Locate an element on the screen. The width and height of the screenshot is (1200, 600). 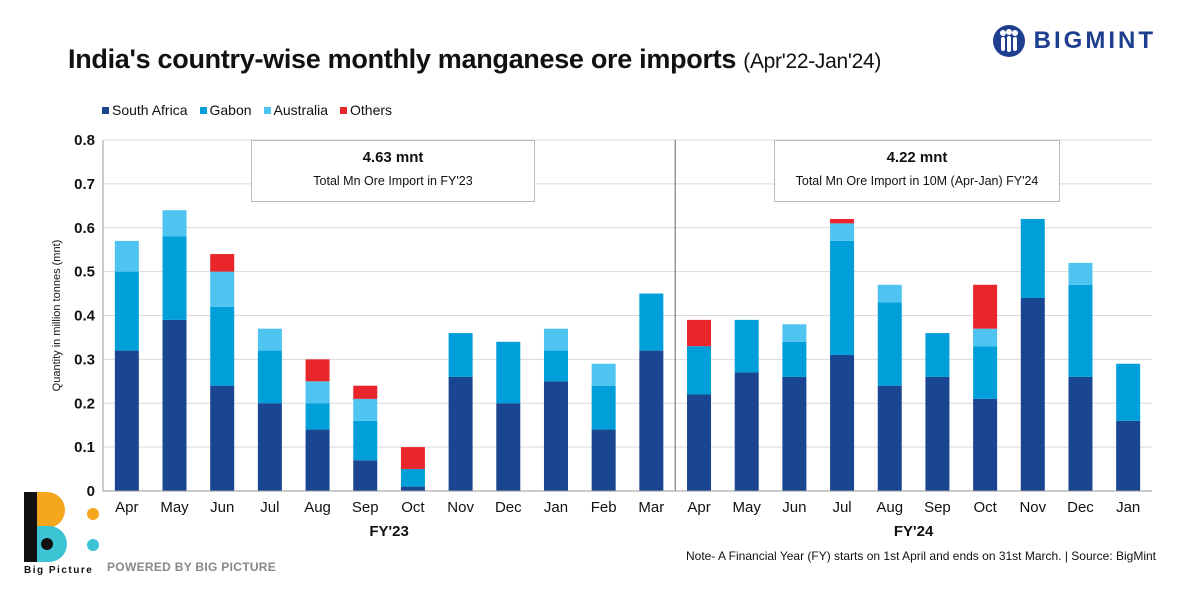
legend-item-south-africa: South Africa is located at coordinates (145, 110).